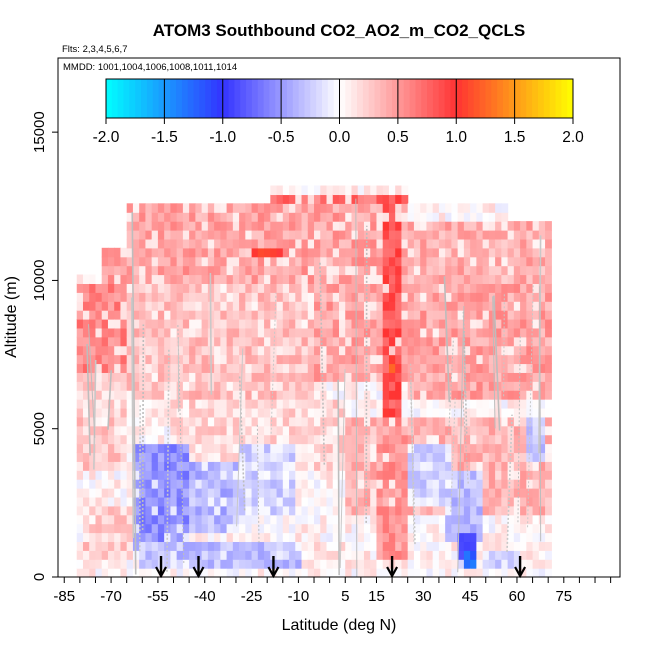  What do you see at coordinates (150, 67) in the screenshot?
I see `dates-label: MMDD: 1001,1004,1006,1008,1011,1014` at bounding box center [150, 67].